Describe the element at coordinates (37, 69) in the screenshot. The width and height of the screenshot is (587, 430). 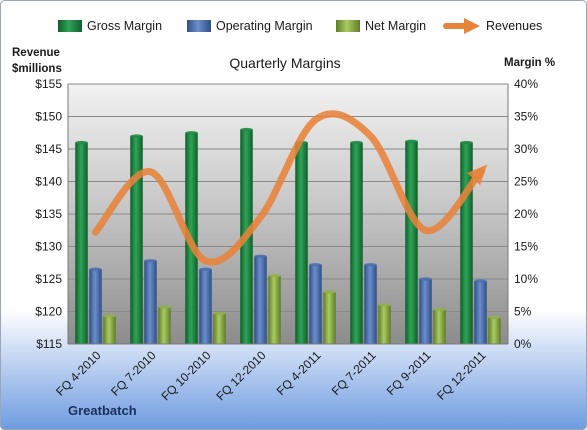
I see `left-axis-label-line2: $millions` at that location.